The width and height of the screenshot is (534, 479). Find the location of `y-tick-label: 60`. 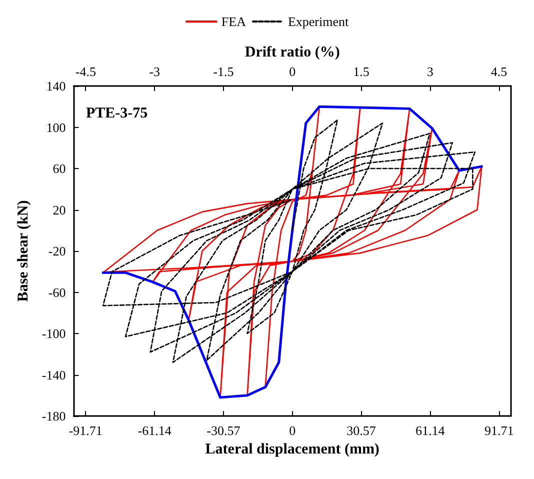

y-tick-label: 60 is located at coordinates (59, 168).